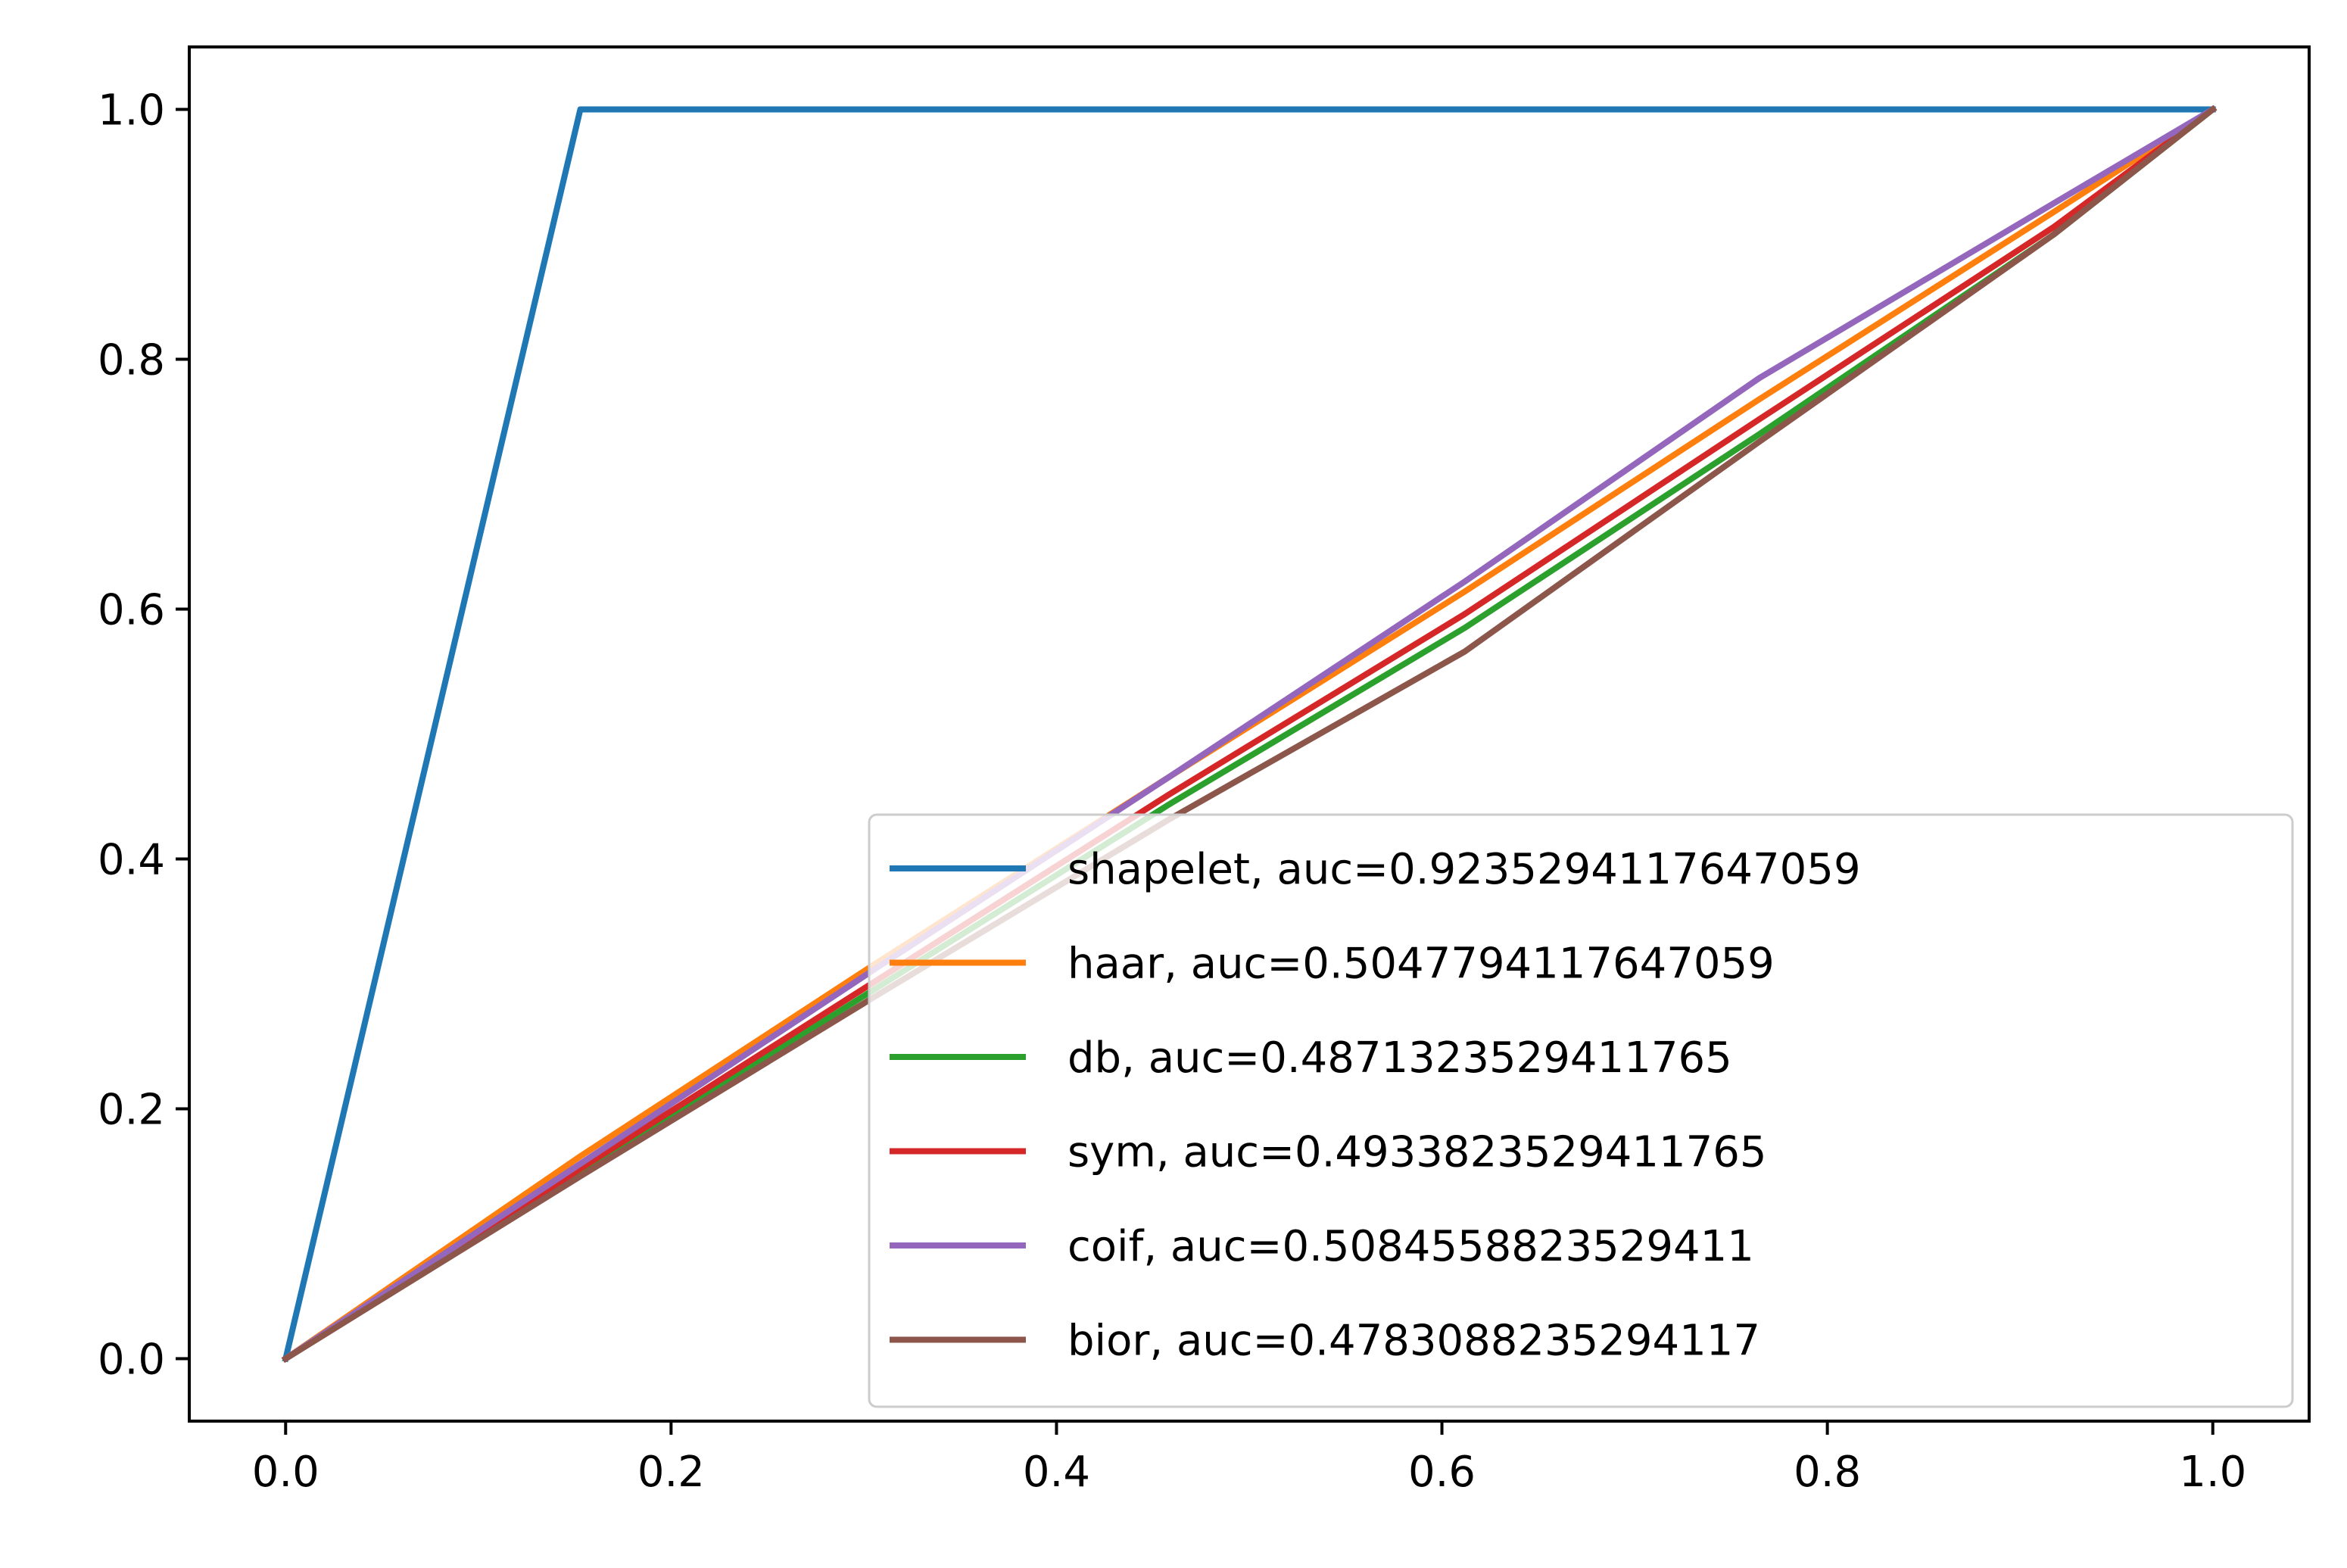 This screenshot has height=1568, width=2347. What do you see at coordinates (1414, 1341) in the screenshot?
I see `legend-label-5: bior, auc=0.4783088235294117` at bounding box center [1414, 1341].